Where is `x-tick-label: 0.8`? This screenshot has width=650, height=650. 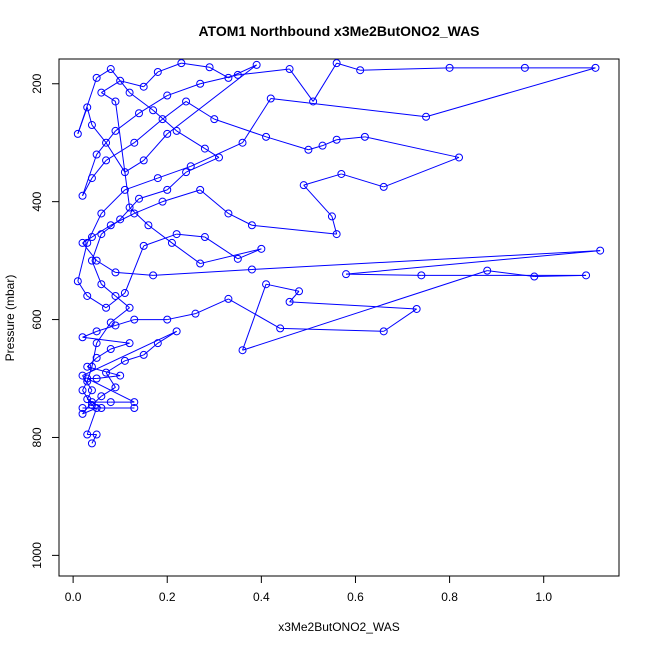 x-tick-label: 0.8 is located at coordinates (449, 597).